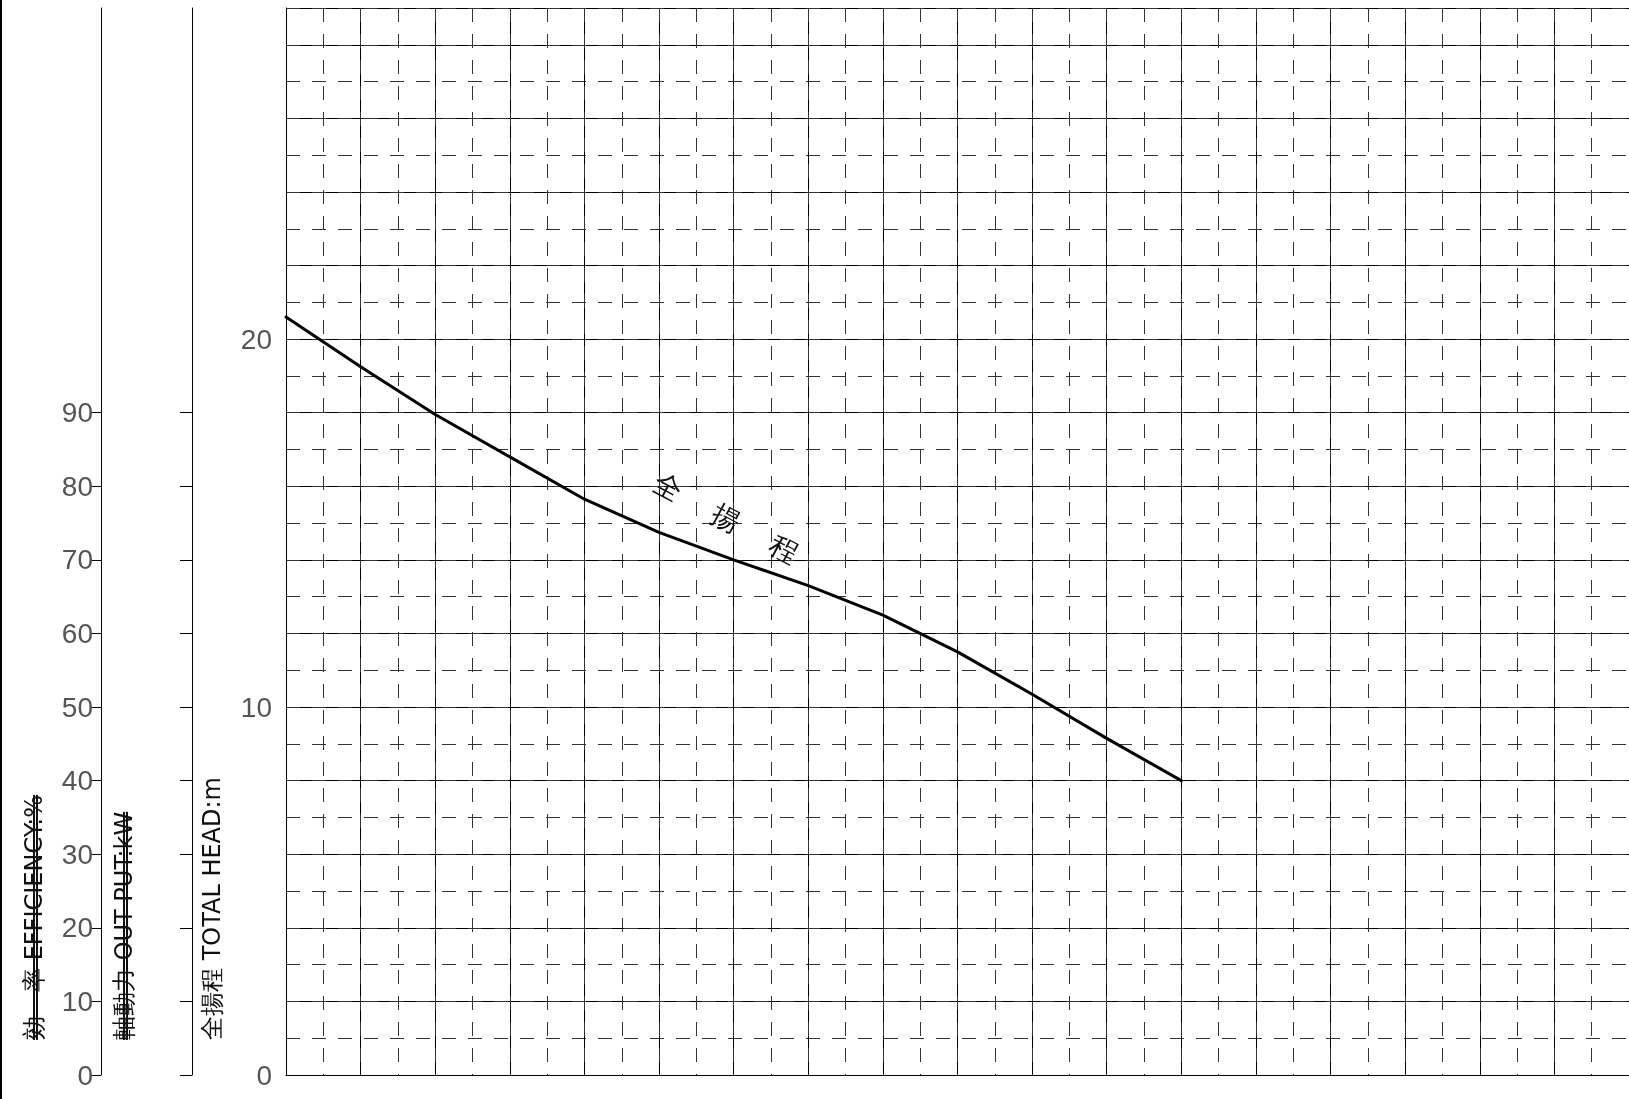 The width and height of the screenshot is (1629, 1099). I want to click on y2-tick-label: 80, so click(77, 486).